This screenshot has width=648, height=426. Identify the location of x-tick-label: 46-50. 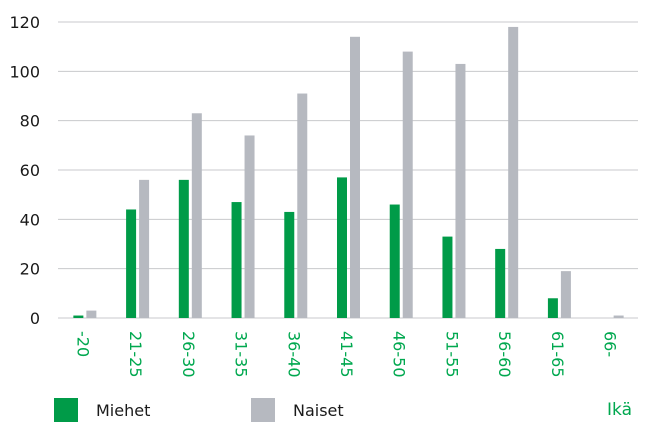
(399, 354).